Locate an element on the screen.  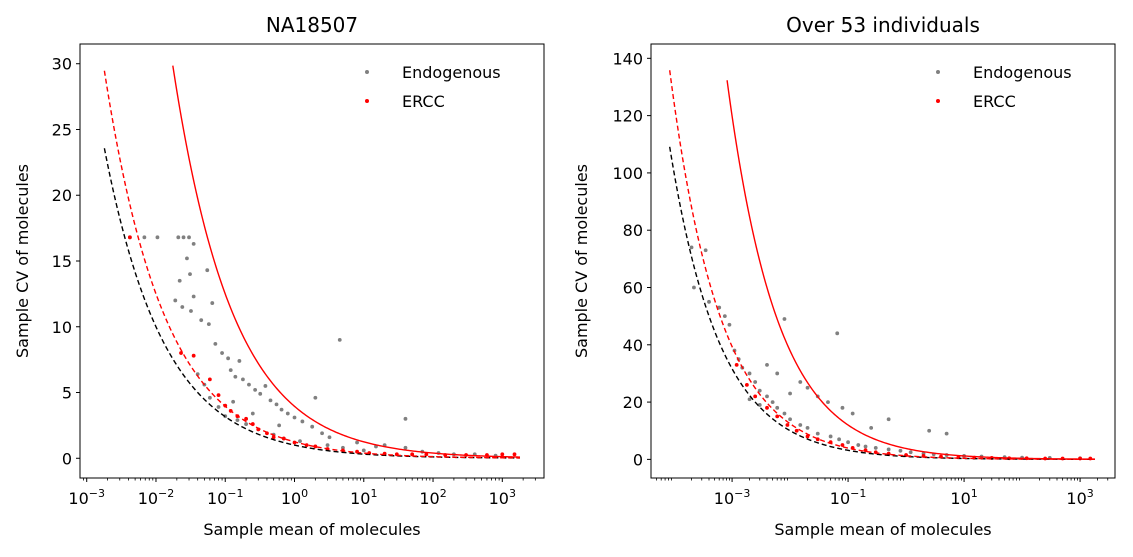
chart0-title: NA18507 is located at coordinates (312, 25).